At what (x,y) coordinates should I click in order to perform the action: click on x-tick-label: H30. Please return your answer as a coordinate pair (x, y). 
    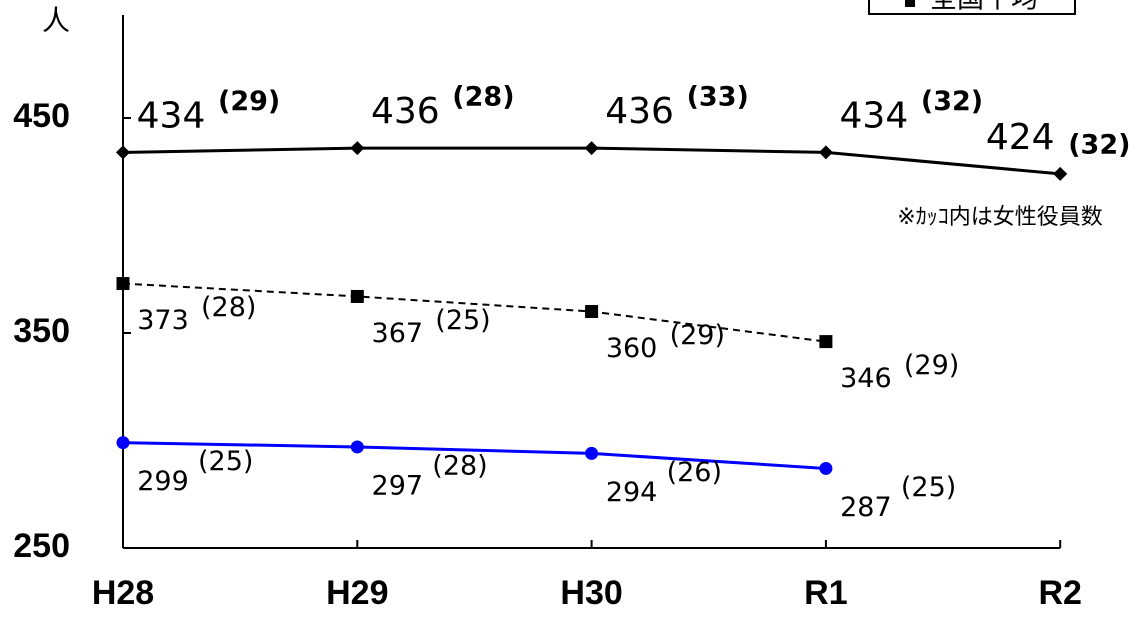
    Looking at the image, I should click on (591, 593).